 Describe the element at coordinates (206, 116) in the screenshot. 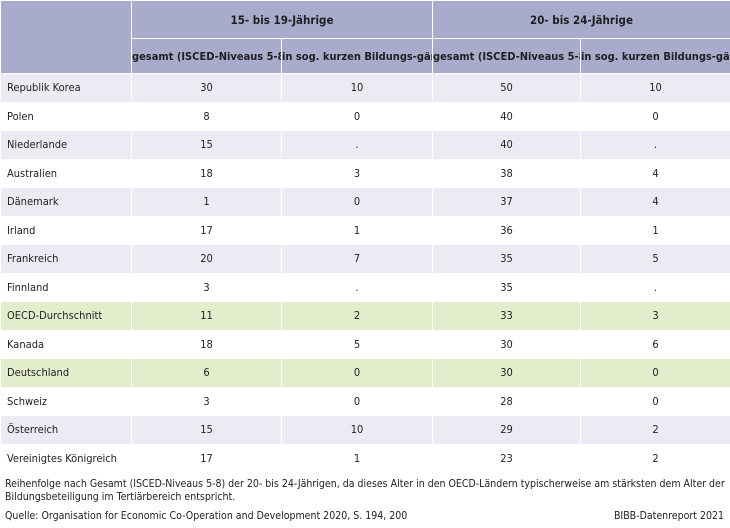

I see `value-cell: 8` at that location.